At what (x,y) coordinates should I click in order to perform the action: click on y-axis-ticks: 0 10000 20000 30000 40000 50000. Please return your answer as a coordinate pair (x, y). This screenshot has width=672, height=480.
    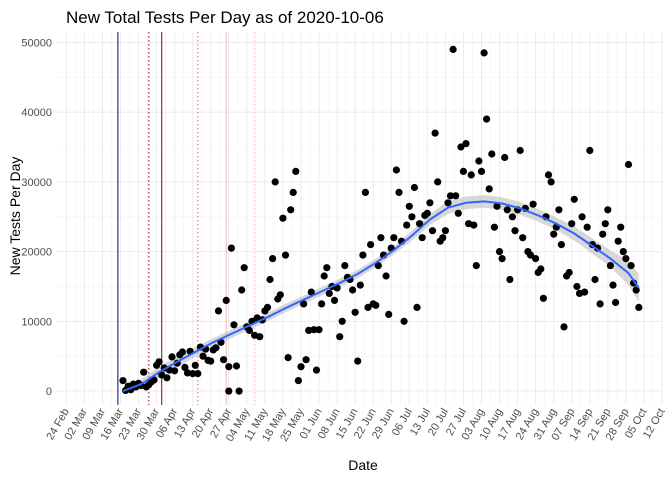
    Looking at the image, I should click on (36, 217).